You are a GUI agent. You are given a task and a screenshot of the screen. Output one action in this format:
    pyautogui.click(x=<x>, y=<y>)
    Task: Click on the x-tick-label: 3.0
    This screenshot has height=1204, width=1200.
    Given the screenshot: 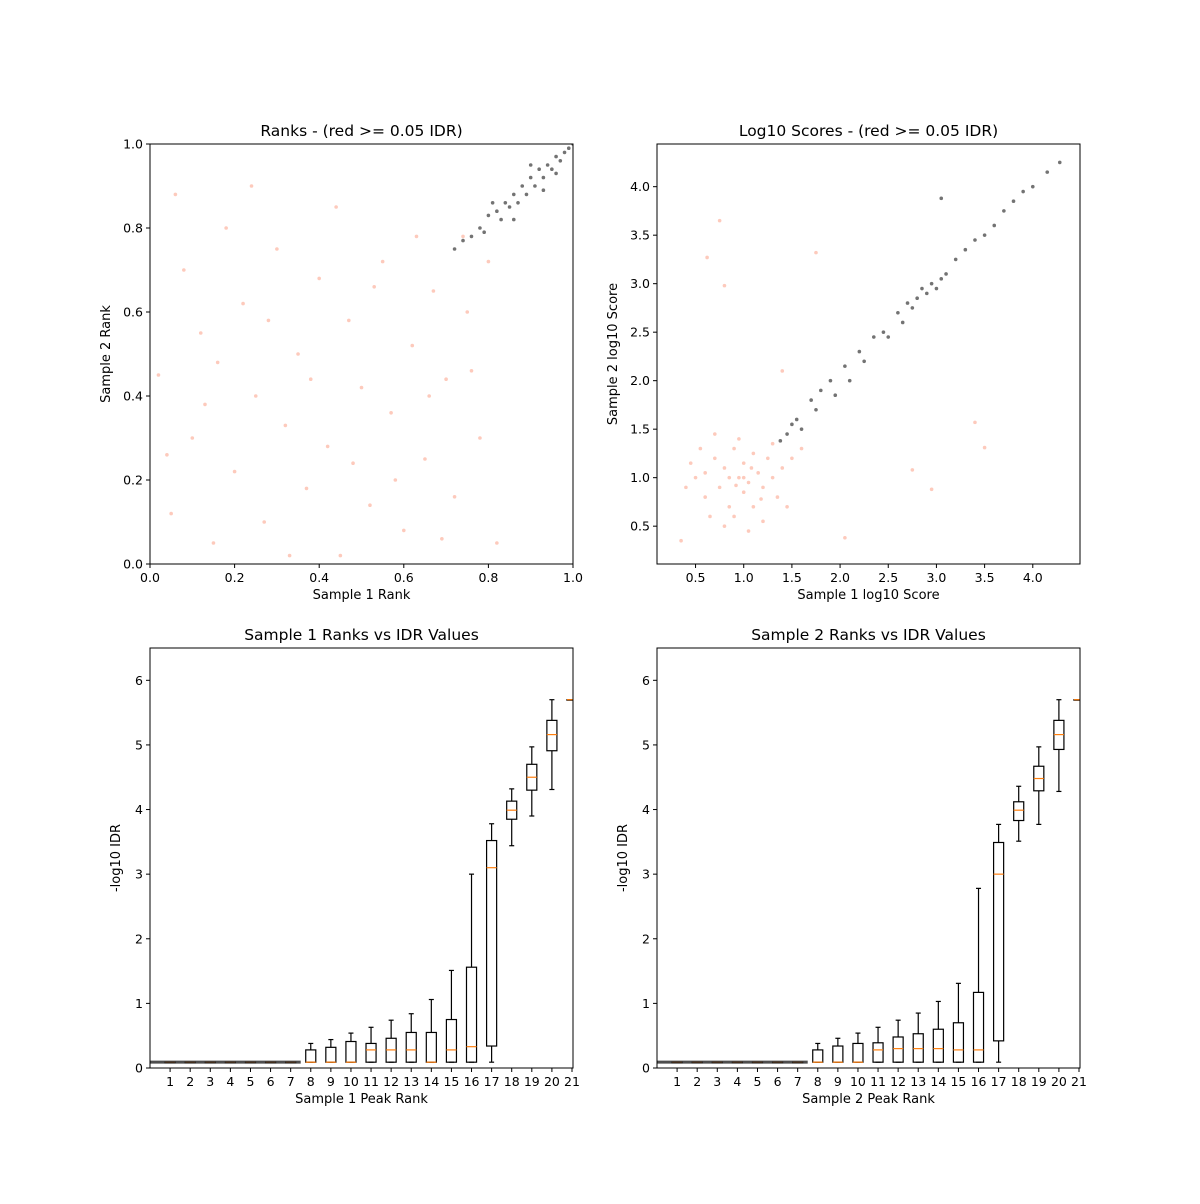 What is the action you would take?
    pyautogui.click(x=936, y=577)
    